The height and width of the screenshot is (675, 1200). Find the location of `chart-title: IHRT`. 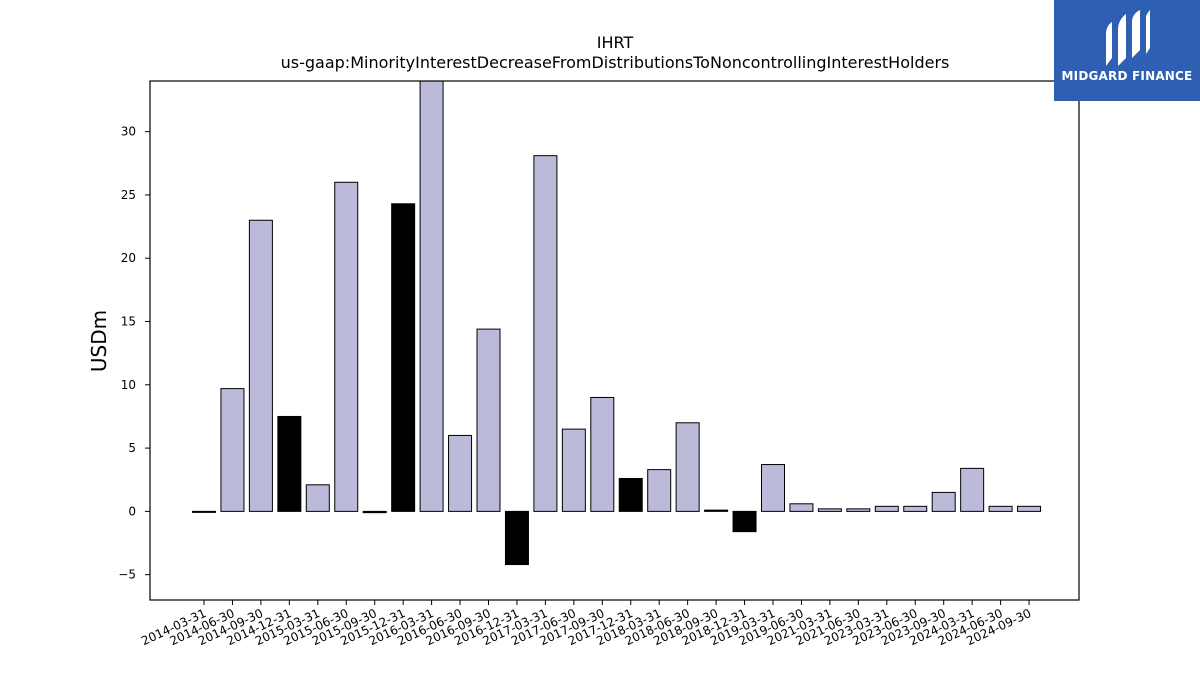

chart-title: IHRT is located at coordinates (615, 42).